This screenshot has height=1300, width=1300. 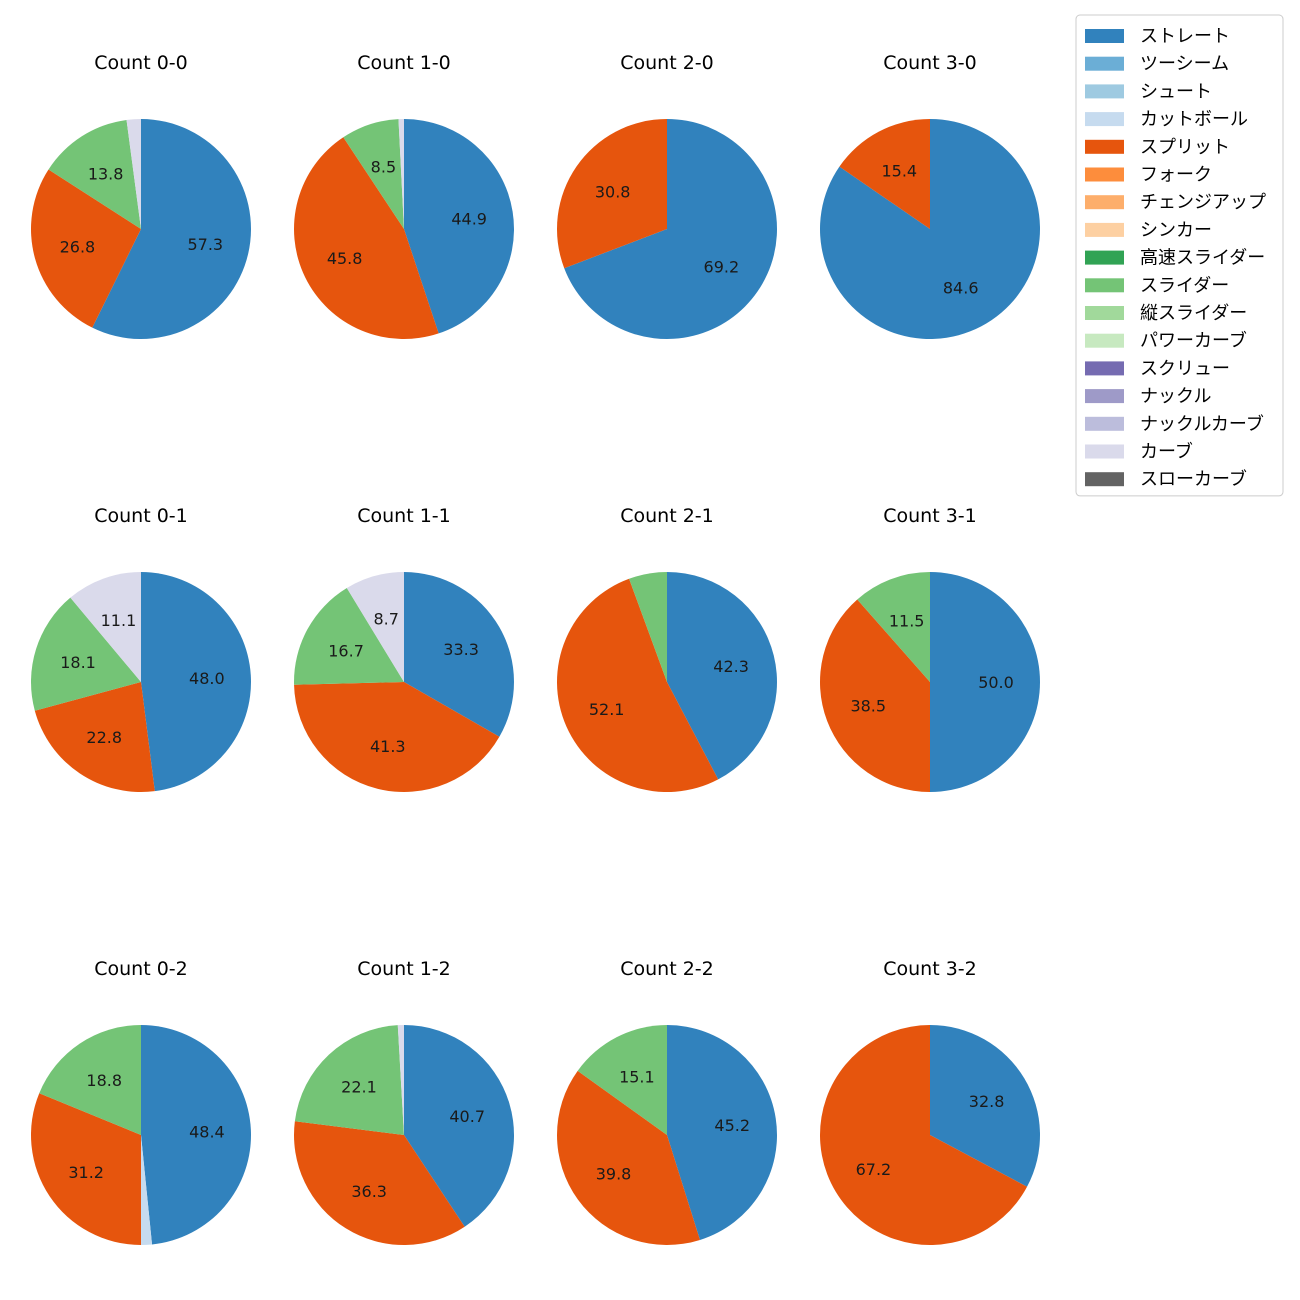 What do you see at coordinates (86, 1172) in the screenshot?
I see `slice-value-label: 31.2` at bounding box center [86, 1172].